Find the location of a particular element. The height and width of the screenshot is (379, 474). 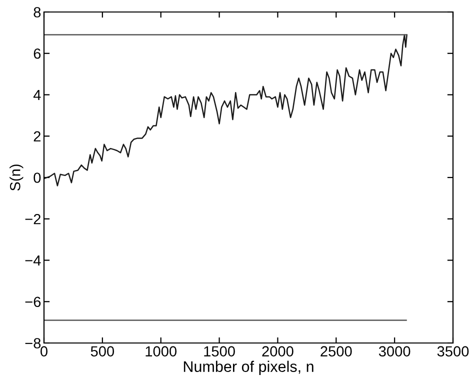

y-tick-label: 0 is located at coordinates (37, 177).